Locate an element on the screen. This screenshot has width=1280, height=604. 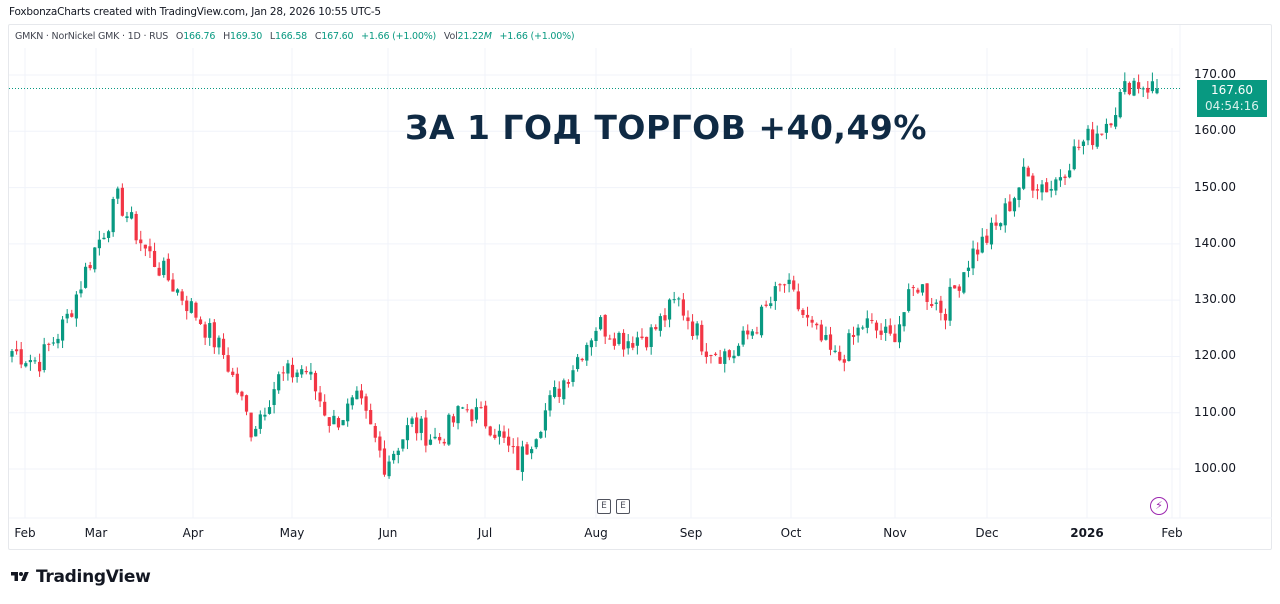
volume-unit: M is located at coordinates (487, 36).